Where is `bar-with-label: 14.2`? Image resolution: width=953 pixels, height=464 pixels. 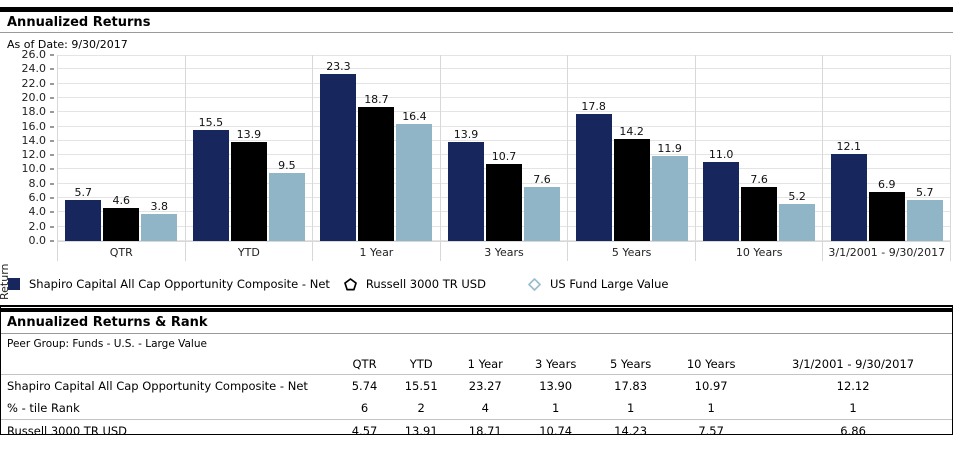 bar-with-label: 14.2 is located at coordinates (631, 183).